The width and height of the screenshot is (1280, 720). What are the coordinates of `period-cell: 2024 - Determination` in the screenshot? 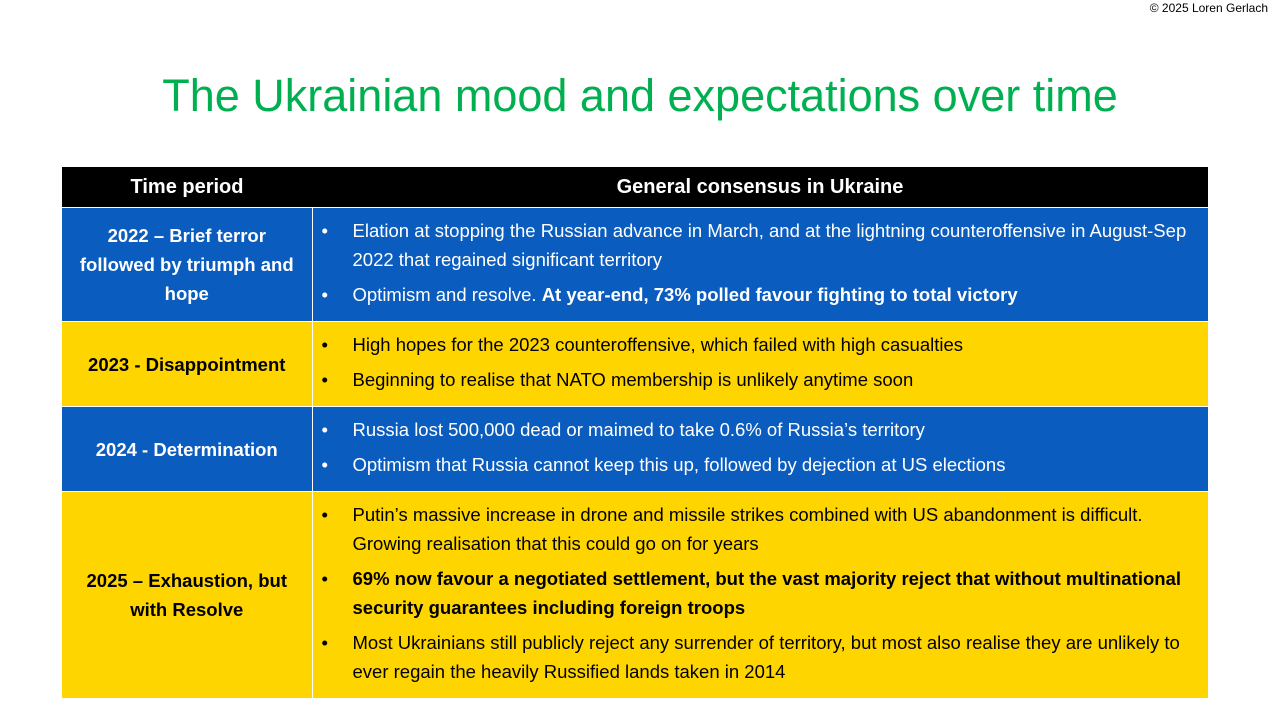 It's located at (187, 449).